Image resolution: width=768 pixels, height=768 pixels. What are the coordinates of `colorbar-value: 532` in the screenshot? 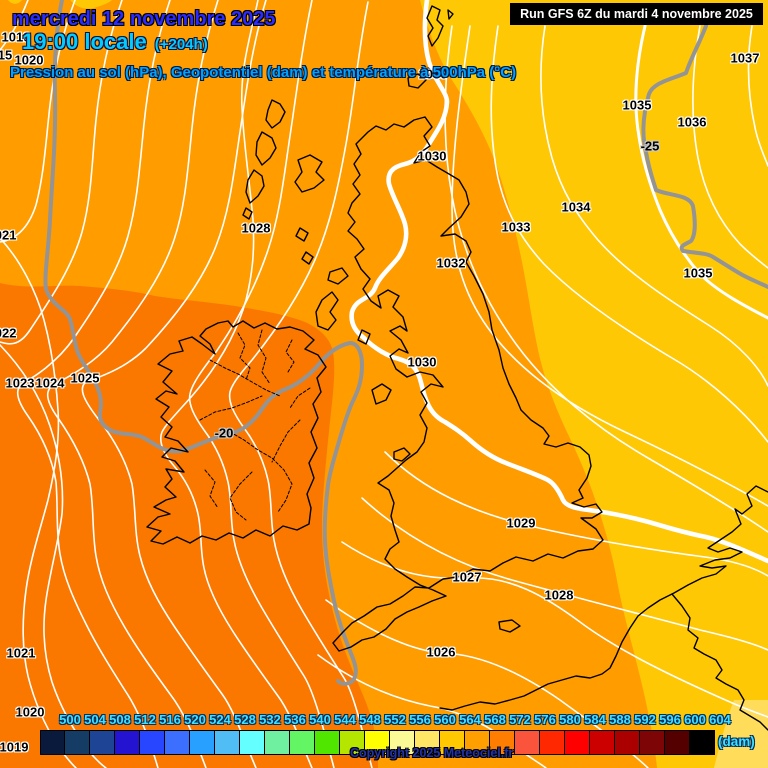 It's located at (270, 719).